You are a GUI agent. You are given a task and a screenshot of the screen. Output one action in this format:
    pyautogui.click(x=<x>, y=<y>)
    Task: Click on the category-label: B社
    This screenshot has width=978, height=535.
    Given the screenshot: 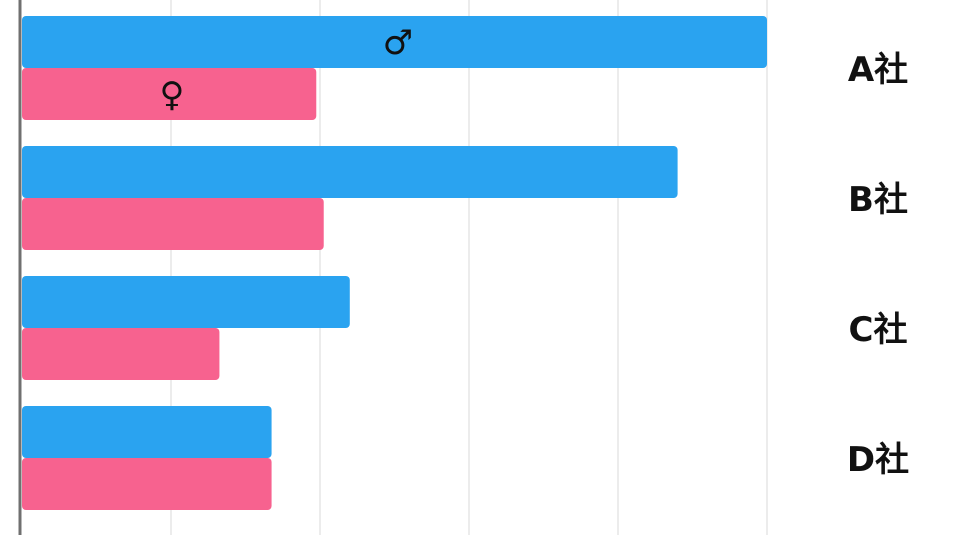 What is the action you would take?
    pyautogui.click(x=878, y=200)
    